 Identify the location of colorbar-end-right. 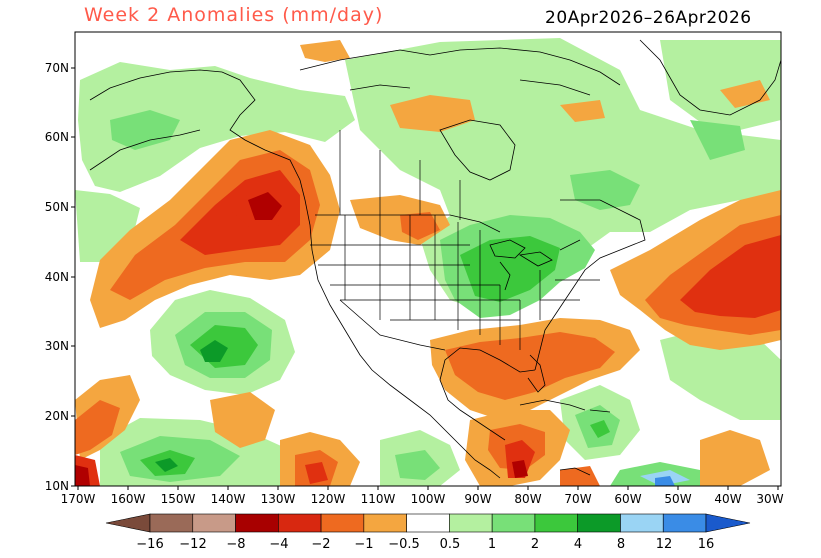
(728, 523).